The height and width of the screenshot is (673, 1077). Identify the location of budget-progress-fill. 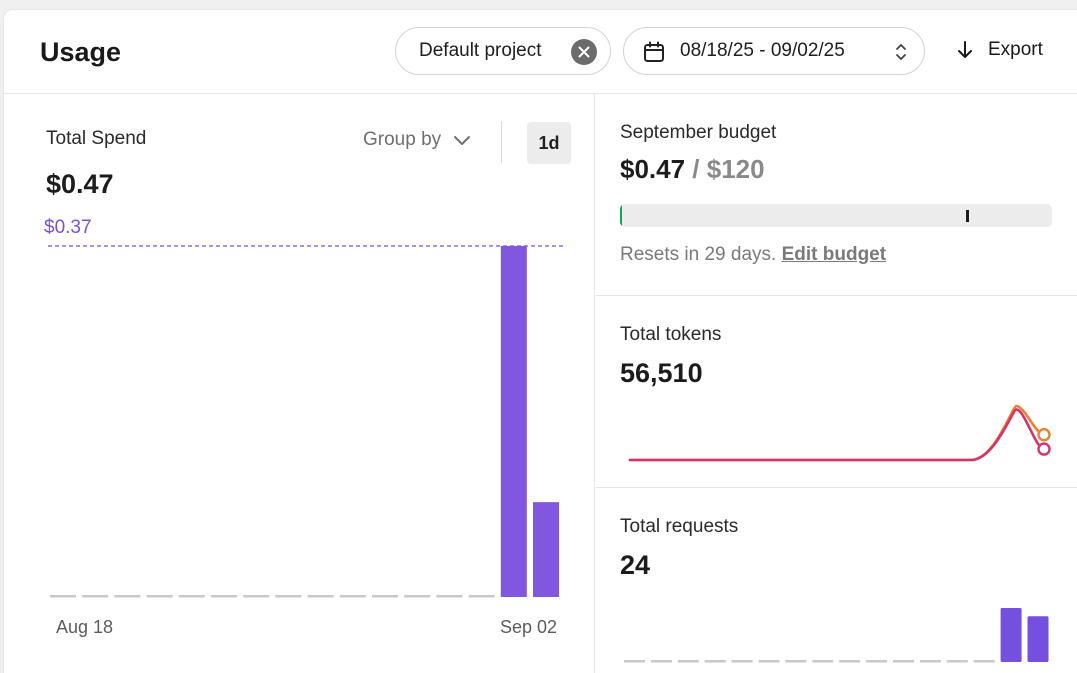
(621, 215).